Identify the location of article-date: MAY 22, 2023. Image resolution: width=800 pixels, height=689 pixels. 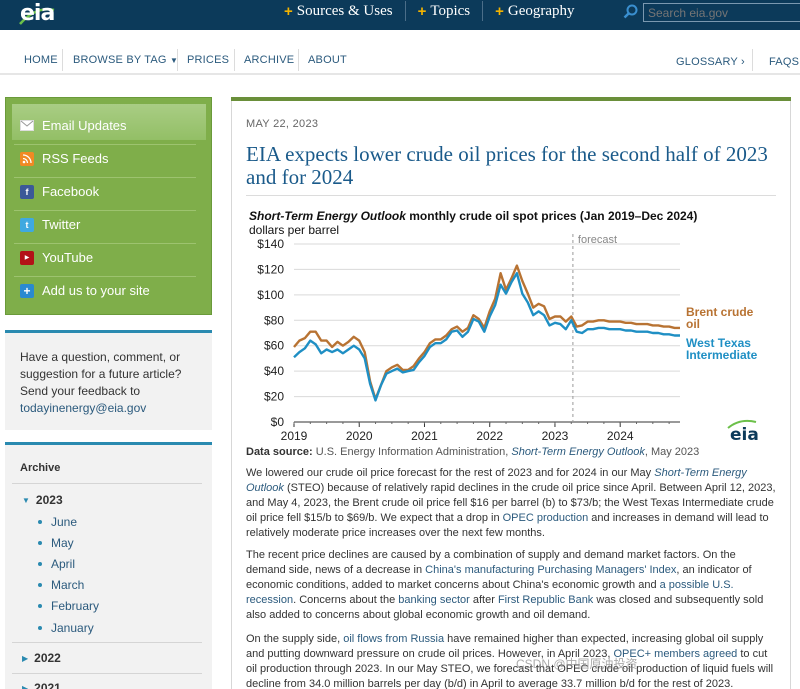
(282, 124).